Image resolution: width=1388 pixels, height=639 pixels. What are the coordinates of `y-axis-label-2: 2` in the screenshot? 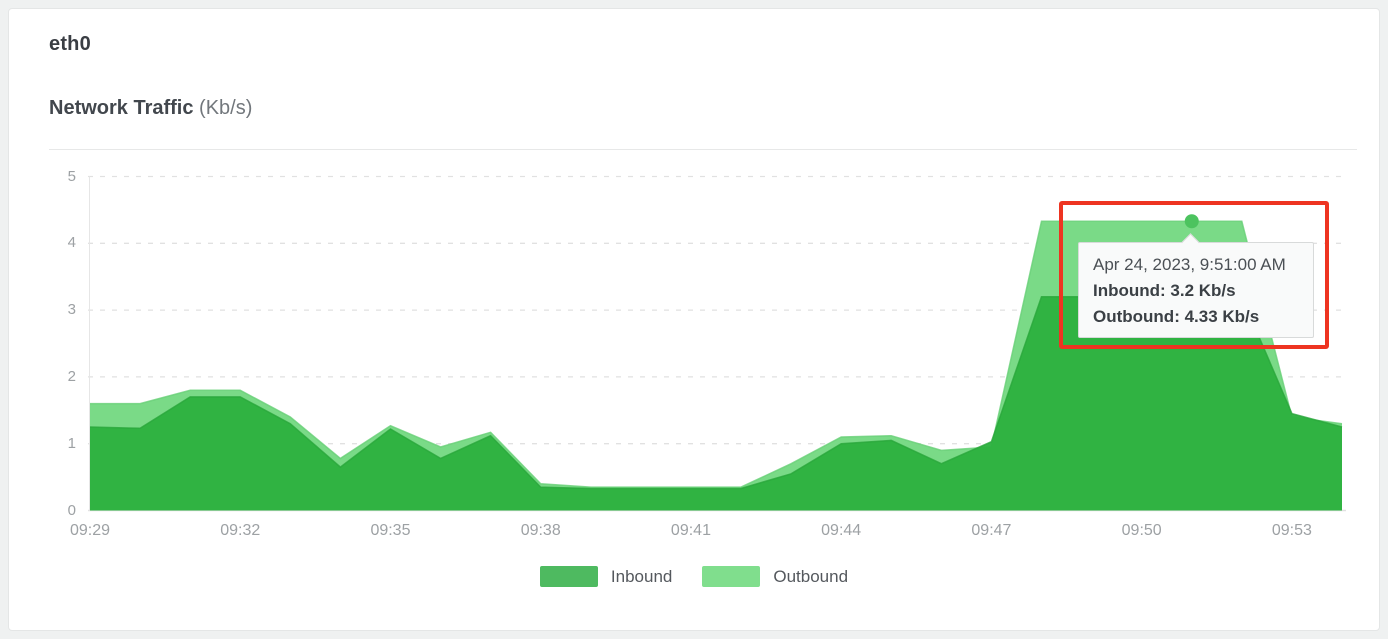 It's located at (71, 376).